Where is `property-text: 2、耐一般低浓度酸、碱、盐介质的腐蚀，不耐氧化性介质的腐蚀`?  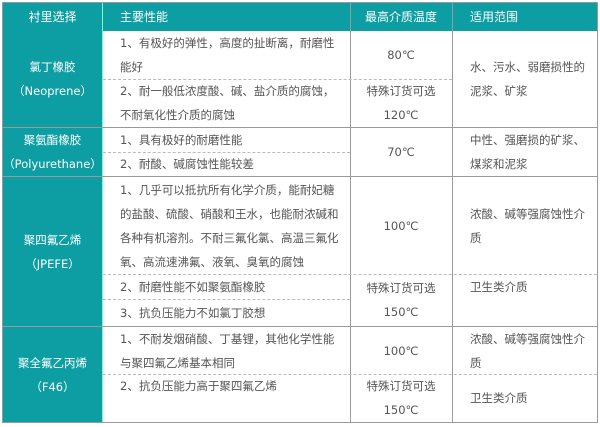 property-text: 2、耐一般低浓度酸、碱、盐介质的腐蚀，不耐氧化性介质的腐蚀 is located at coordinates (227, 103).